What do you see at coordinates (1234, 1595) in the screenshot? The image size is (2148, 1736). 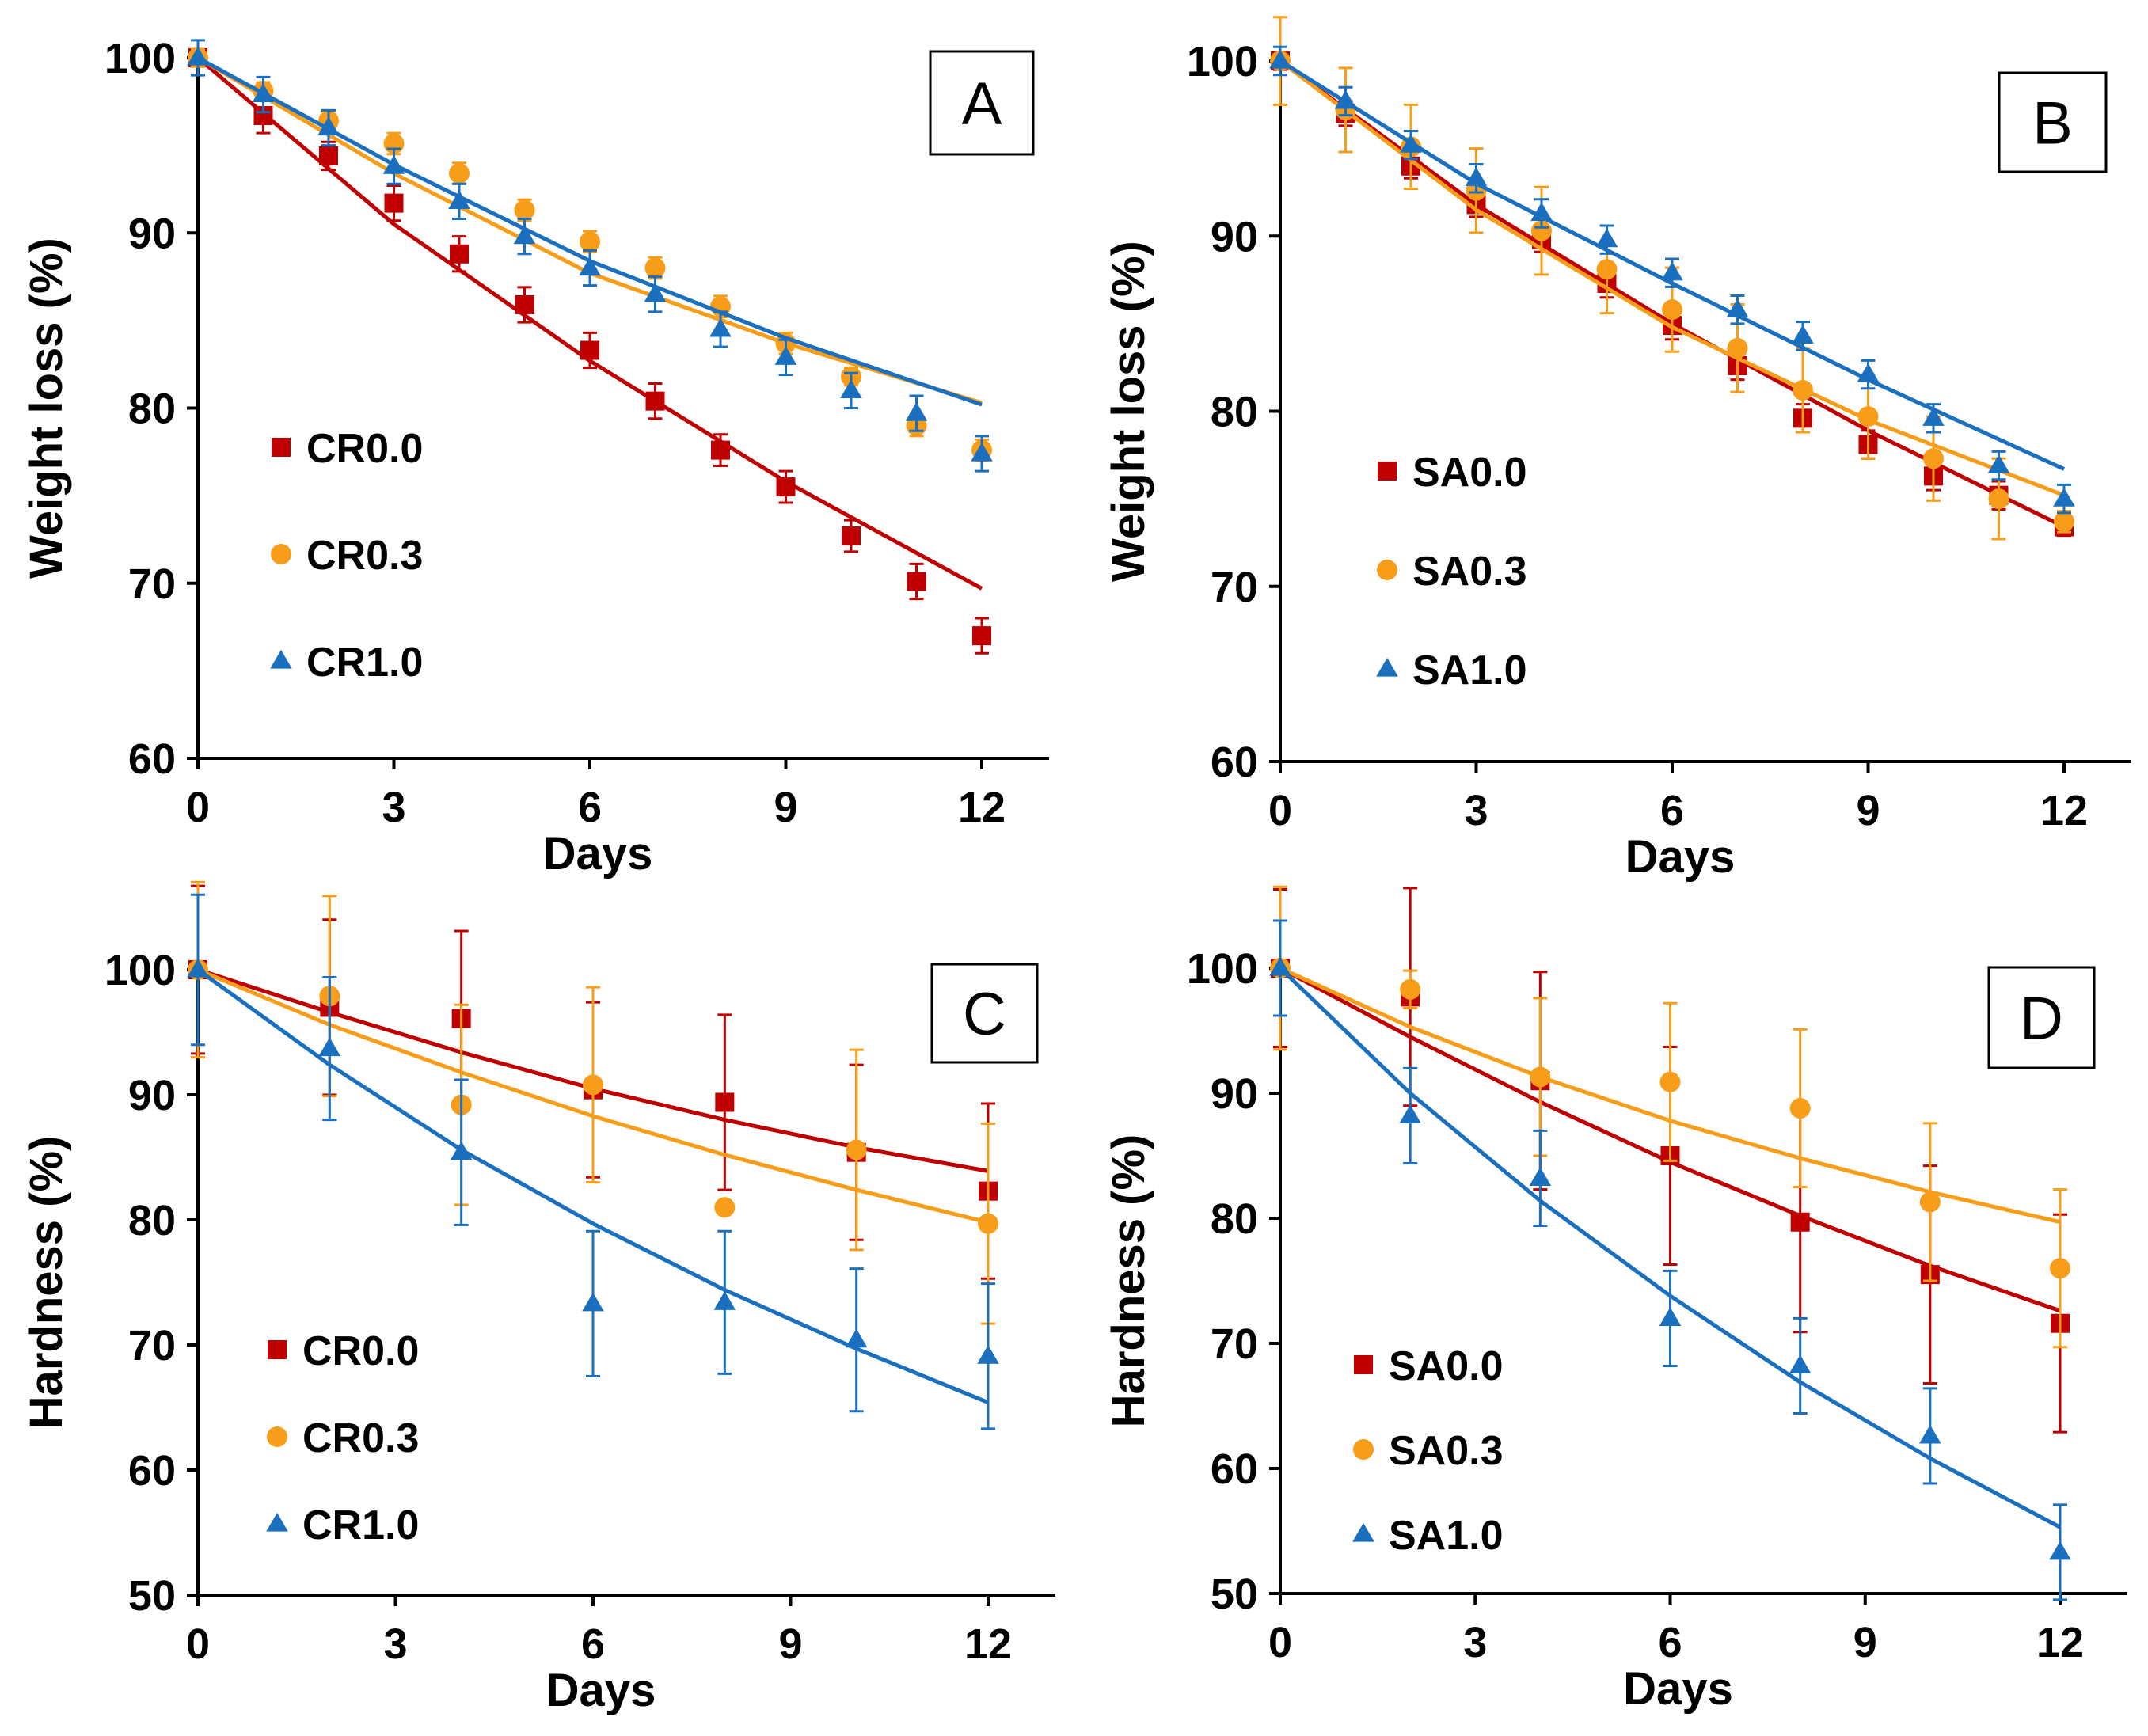 I see `y-tick-label: 50` at bounding box center [1234, 1595].